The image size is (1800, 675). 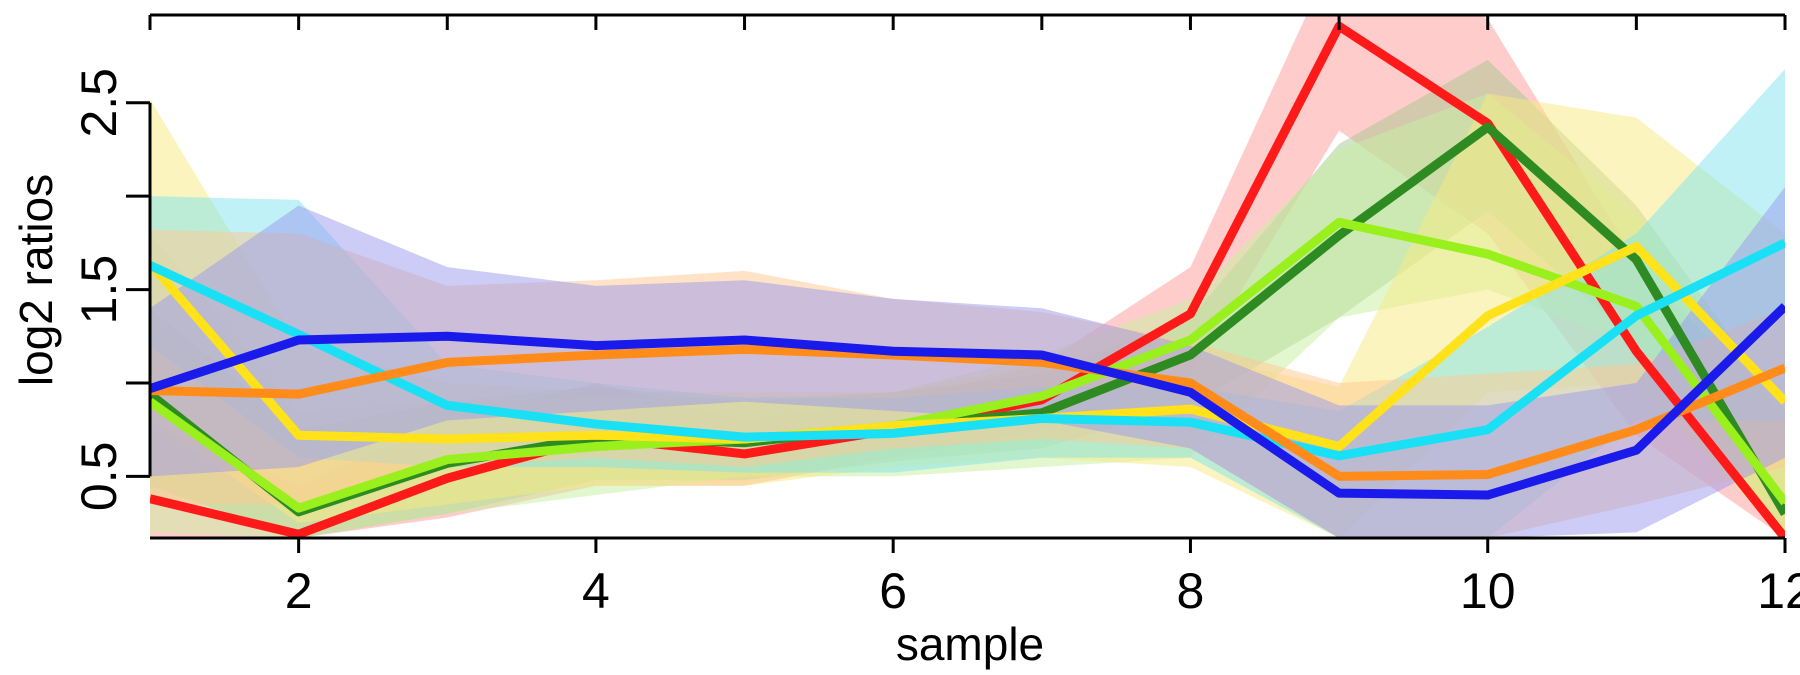 What do you see at coordinates (99, 103) in the screenshot?
I see `y-tick-label: 2.5` at bounding box center [99, 103].